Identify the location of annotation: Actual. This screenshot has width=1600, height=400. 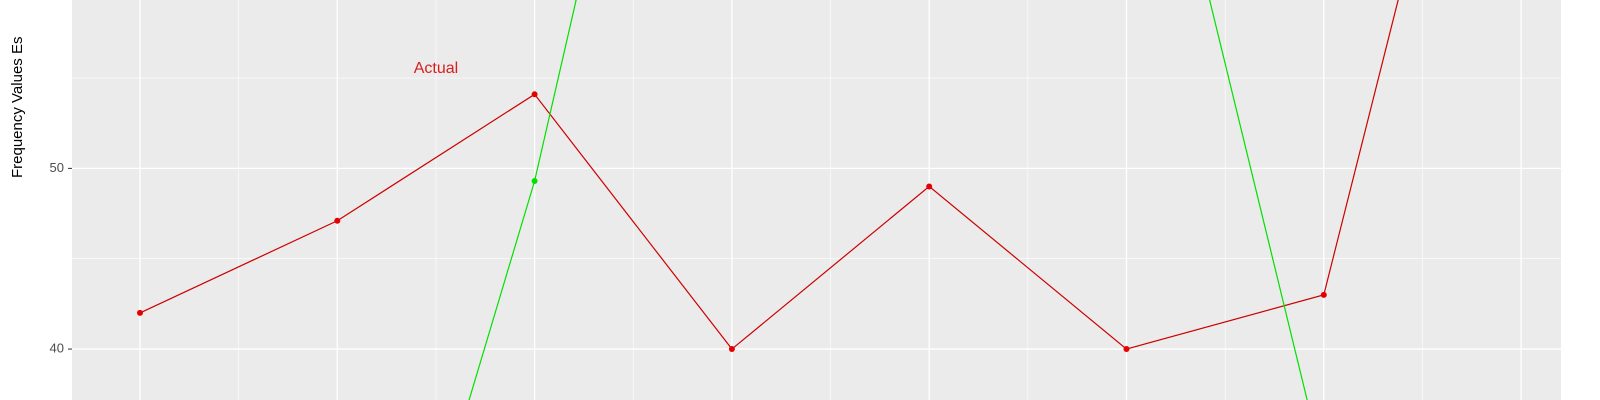
(436, 68).